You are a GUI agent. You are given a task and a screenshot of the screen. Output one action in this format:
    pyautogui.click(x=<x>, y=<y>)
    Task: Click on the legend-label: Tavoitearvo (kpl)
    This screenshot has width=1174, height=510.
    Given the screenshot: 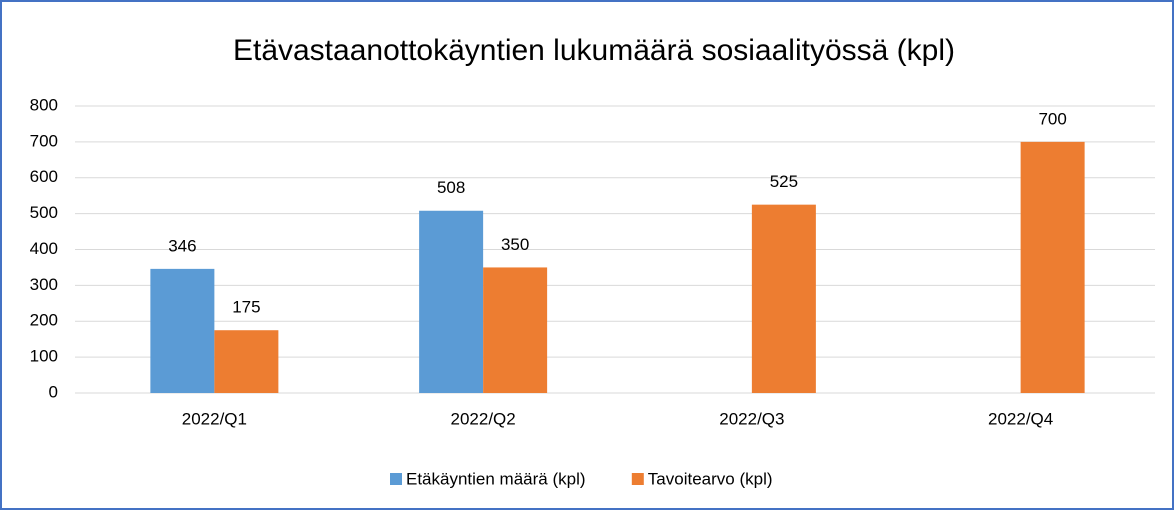 What is the action you would take?
    pyautogui.click(x=710, y=478)
    